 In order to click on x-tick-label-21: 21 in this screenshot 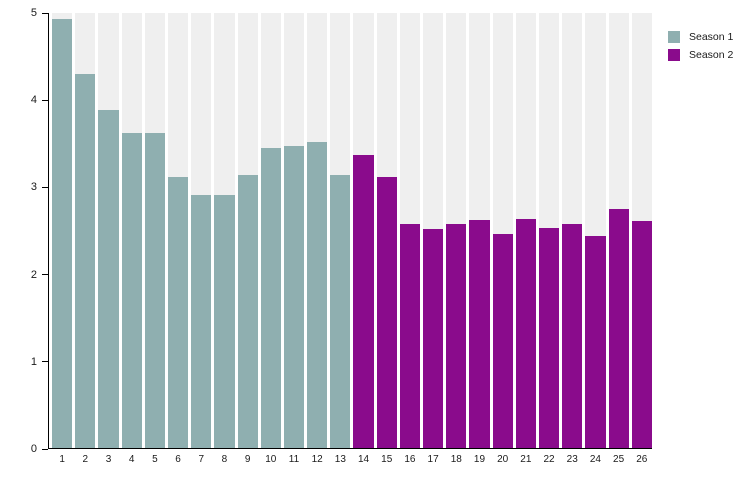, I will do `click(526, 459)`.